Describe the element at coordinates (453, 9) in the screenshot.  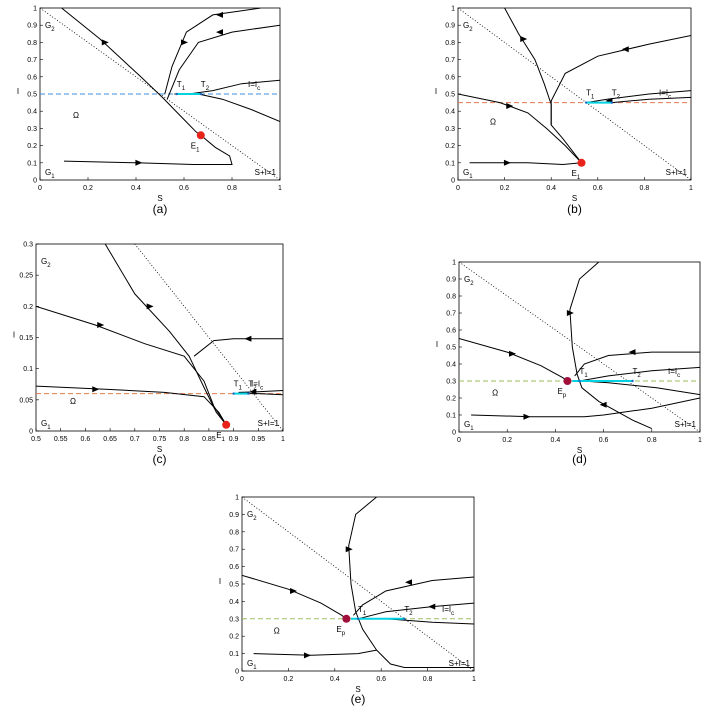
I see `y-tick-label: 1` at that location.